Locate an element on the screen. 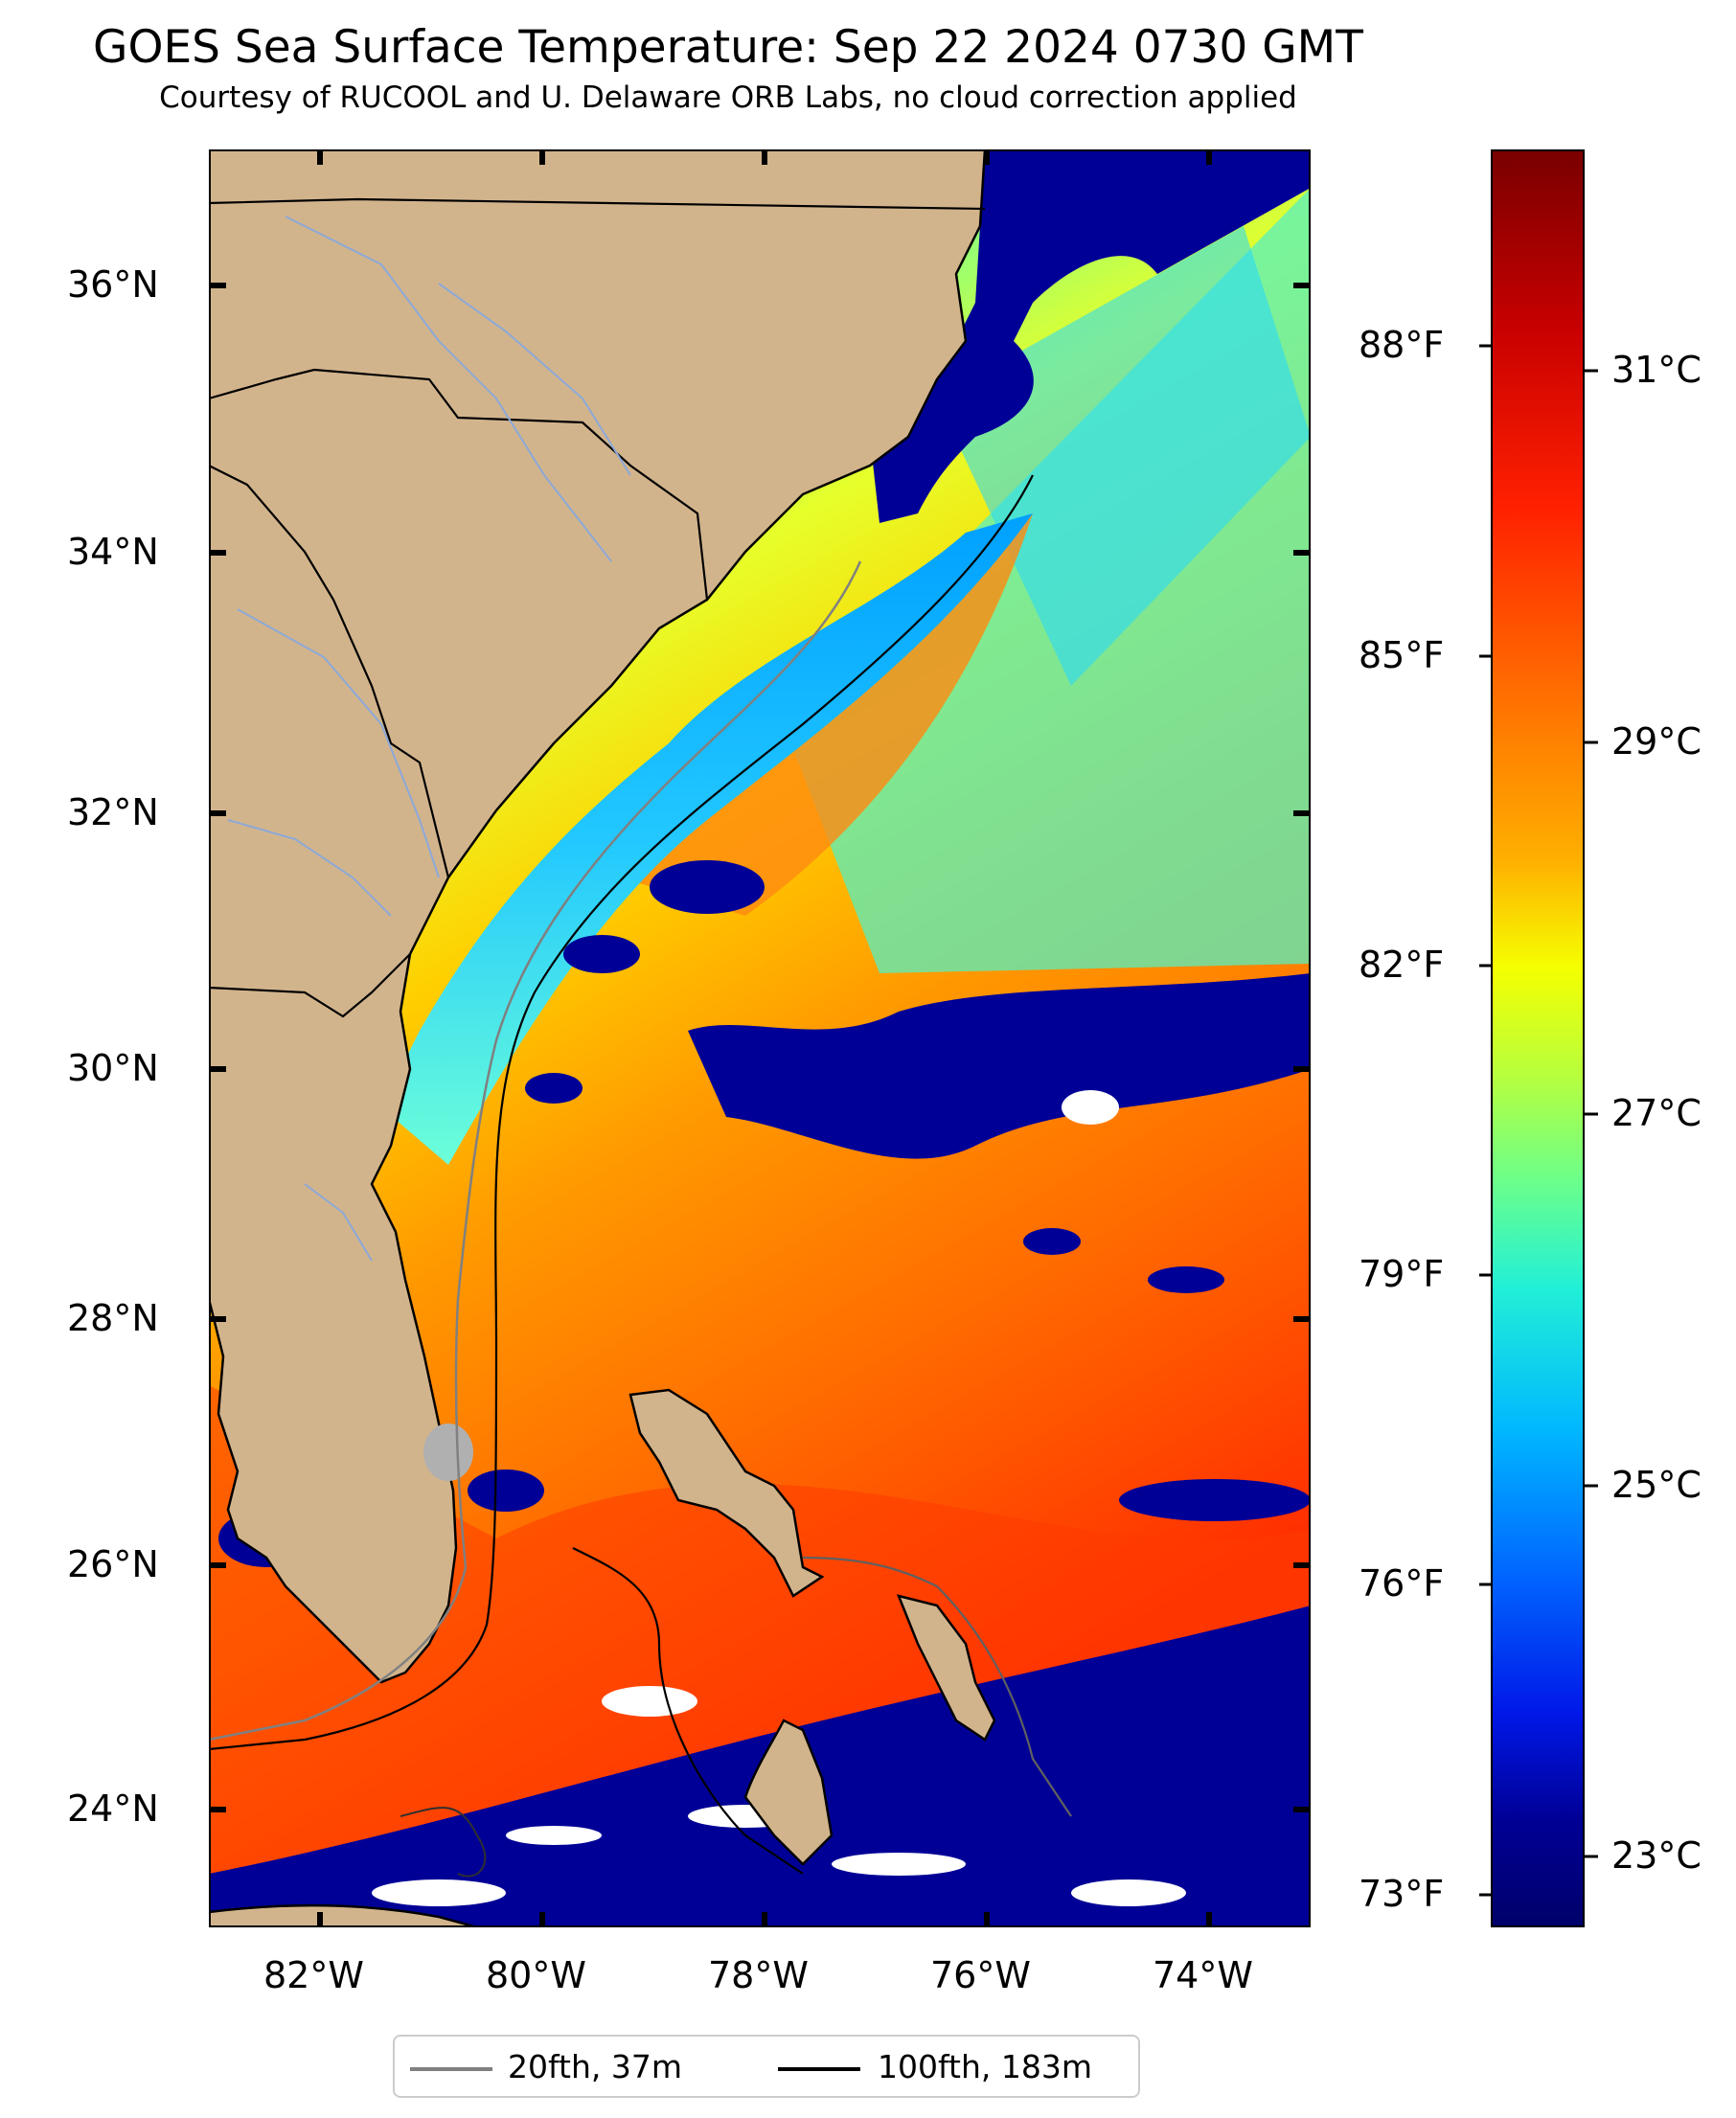 Image resolution: width=1736 pixels, height=2118 pixels. colorbar-c-27: 27°C is located at coordinates (1657, 1113).